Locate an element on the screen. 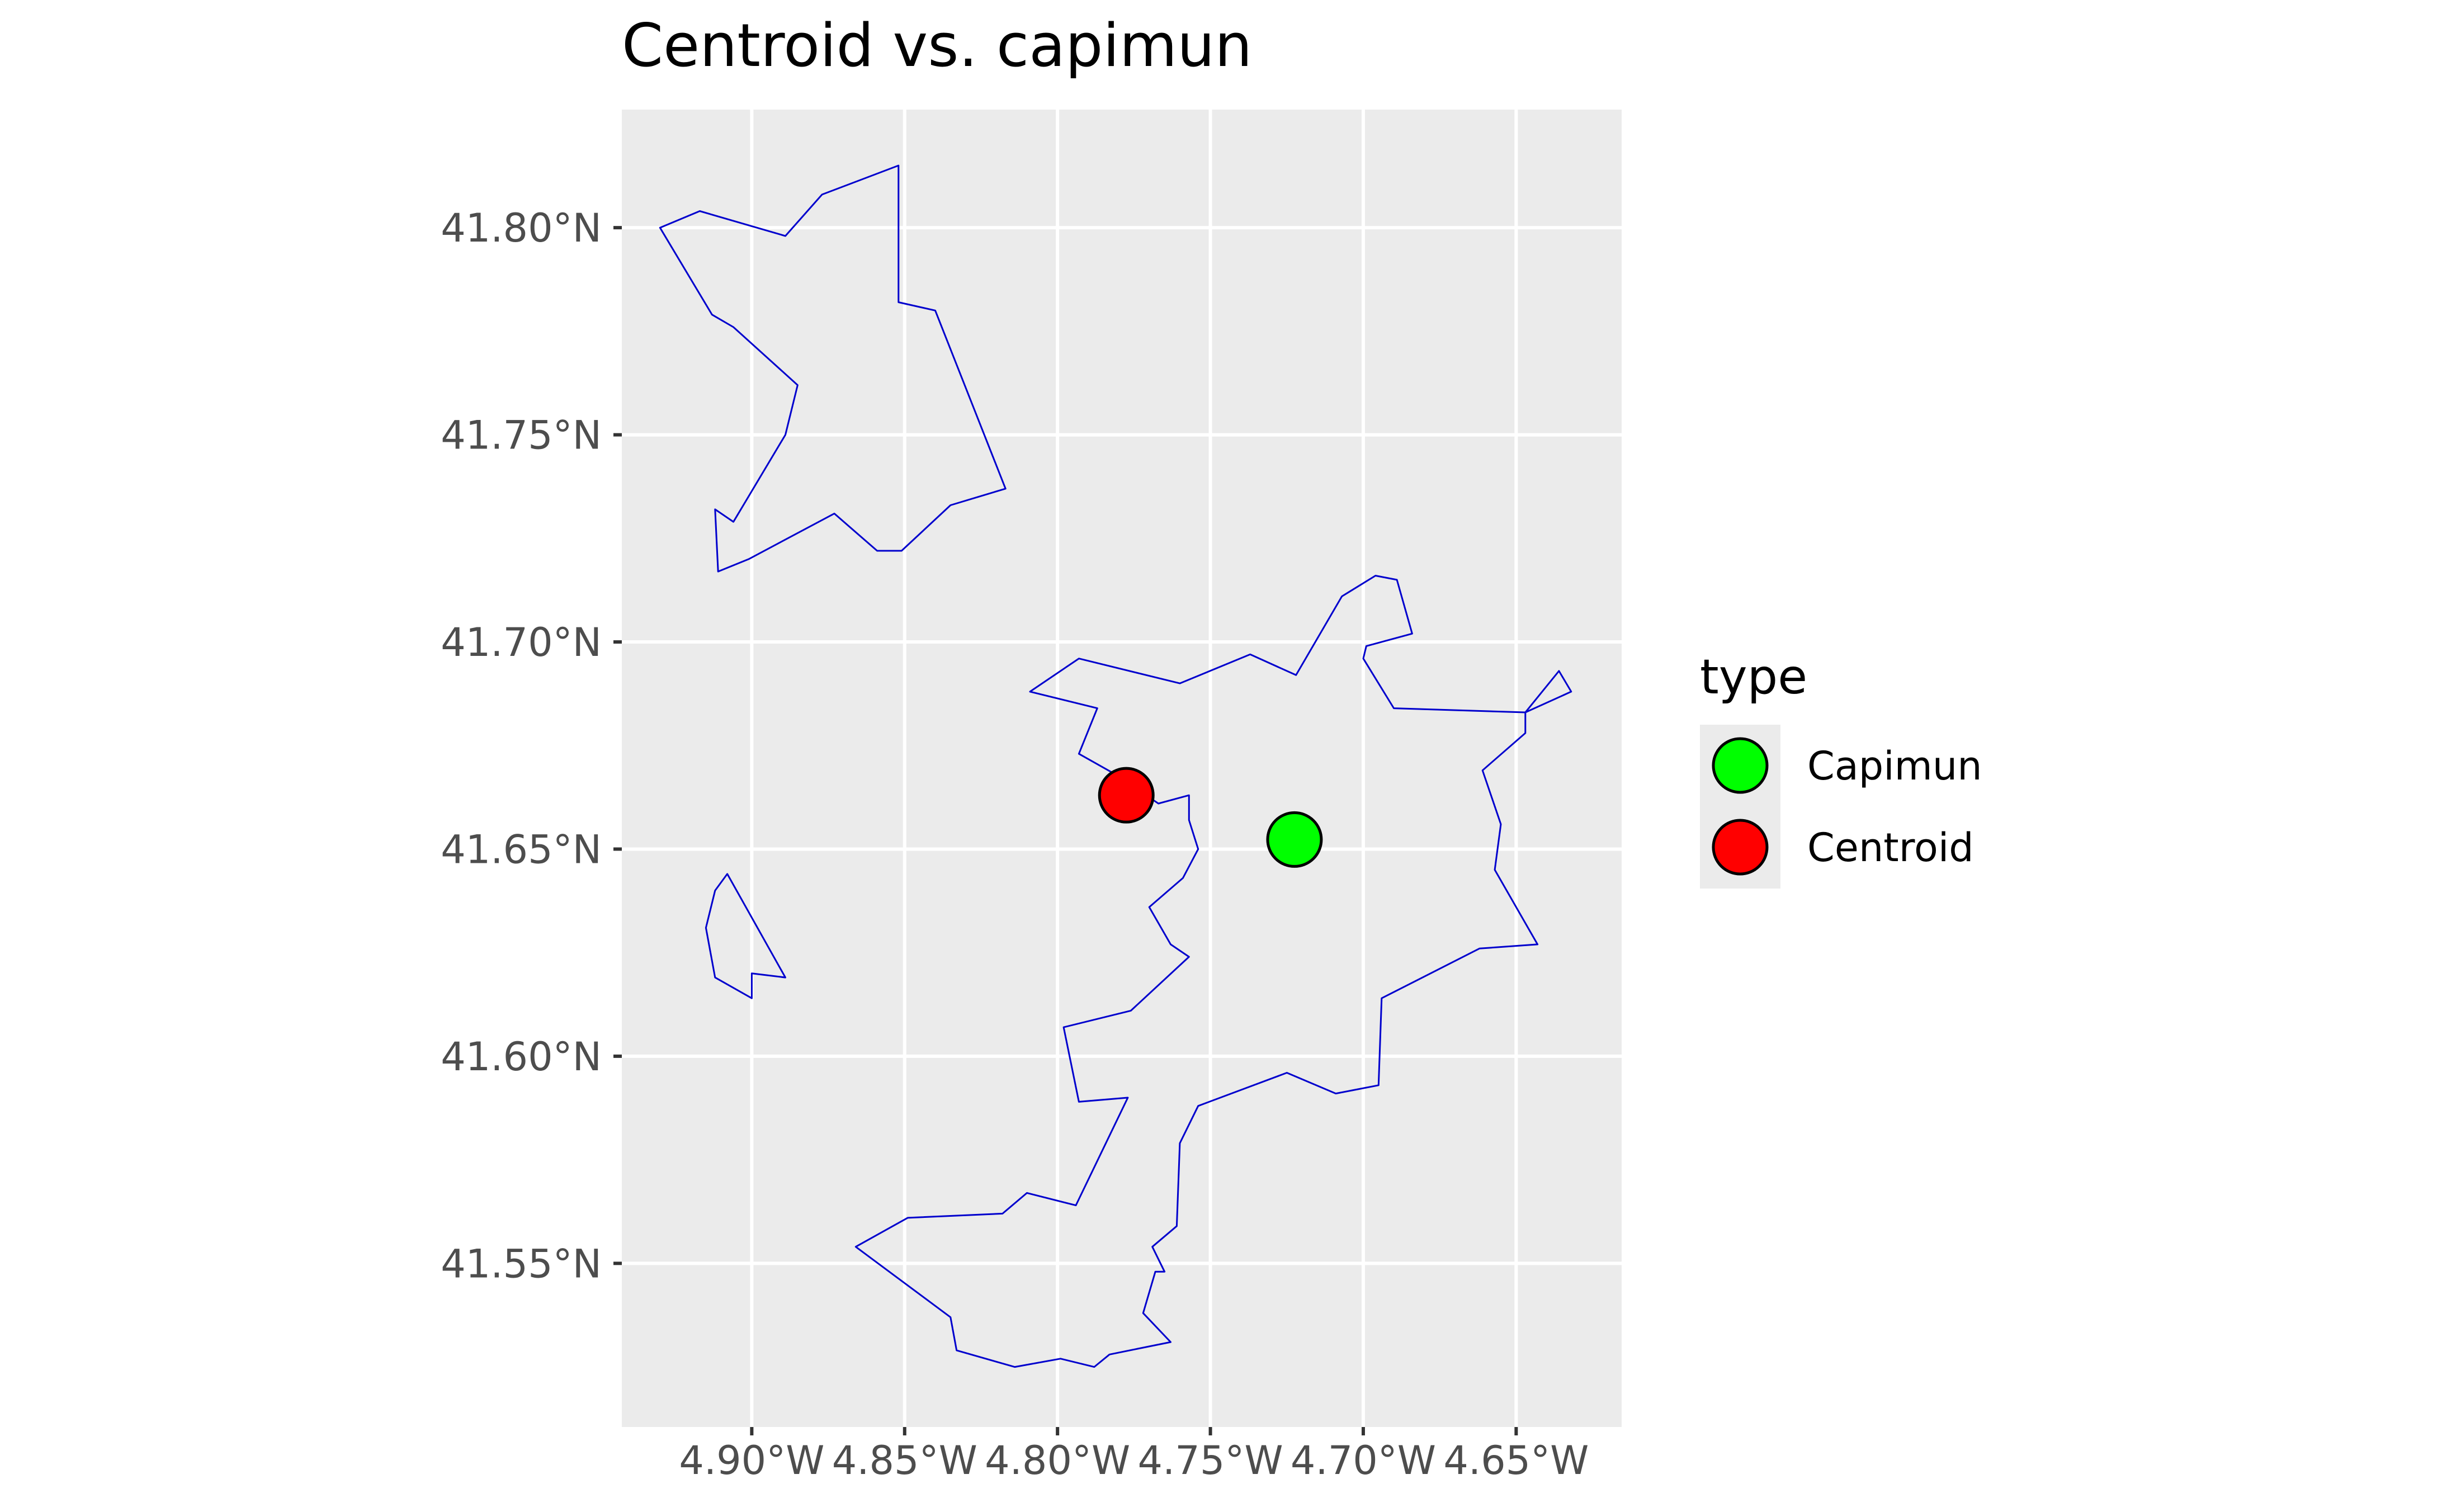  point-capimun is located at coordinates (1294, 839).